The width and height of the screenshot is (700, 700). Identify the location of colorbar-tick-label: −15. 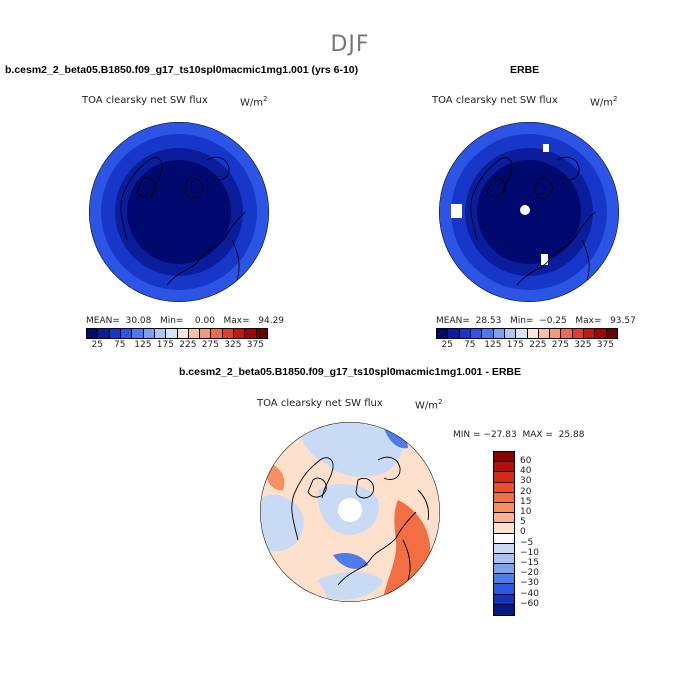
(529, 563).